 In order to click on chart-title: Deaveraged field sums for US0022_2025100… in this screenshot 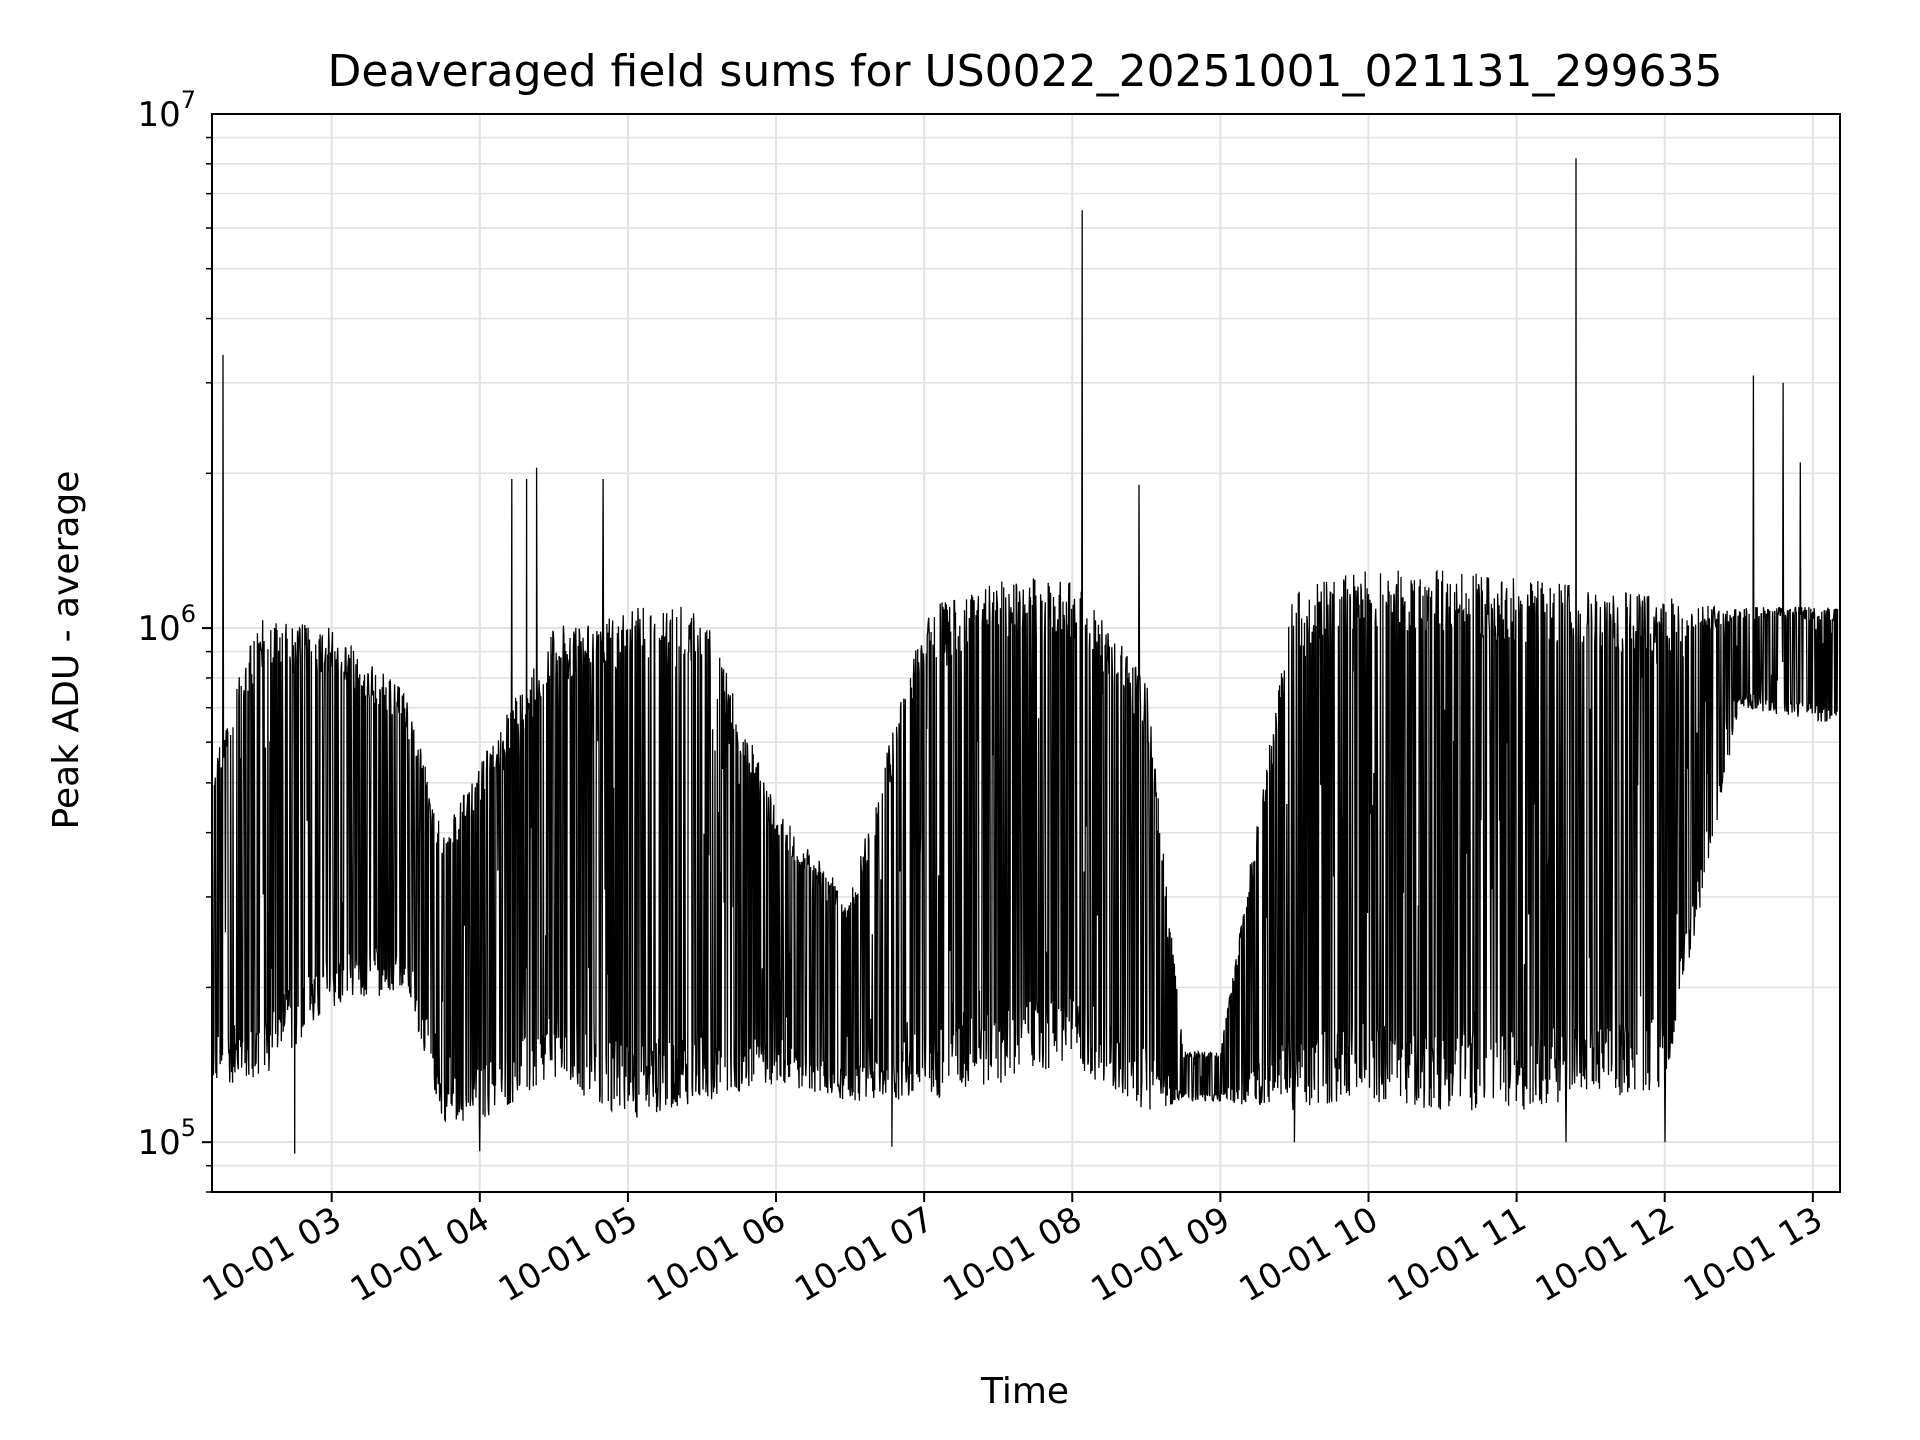, I will do `click(1025, 71)`.